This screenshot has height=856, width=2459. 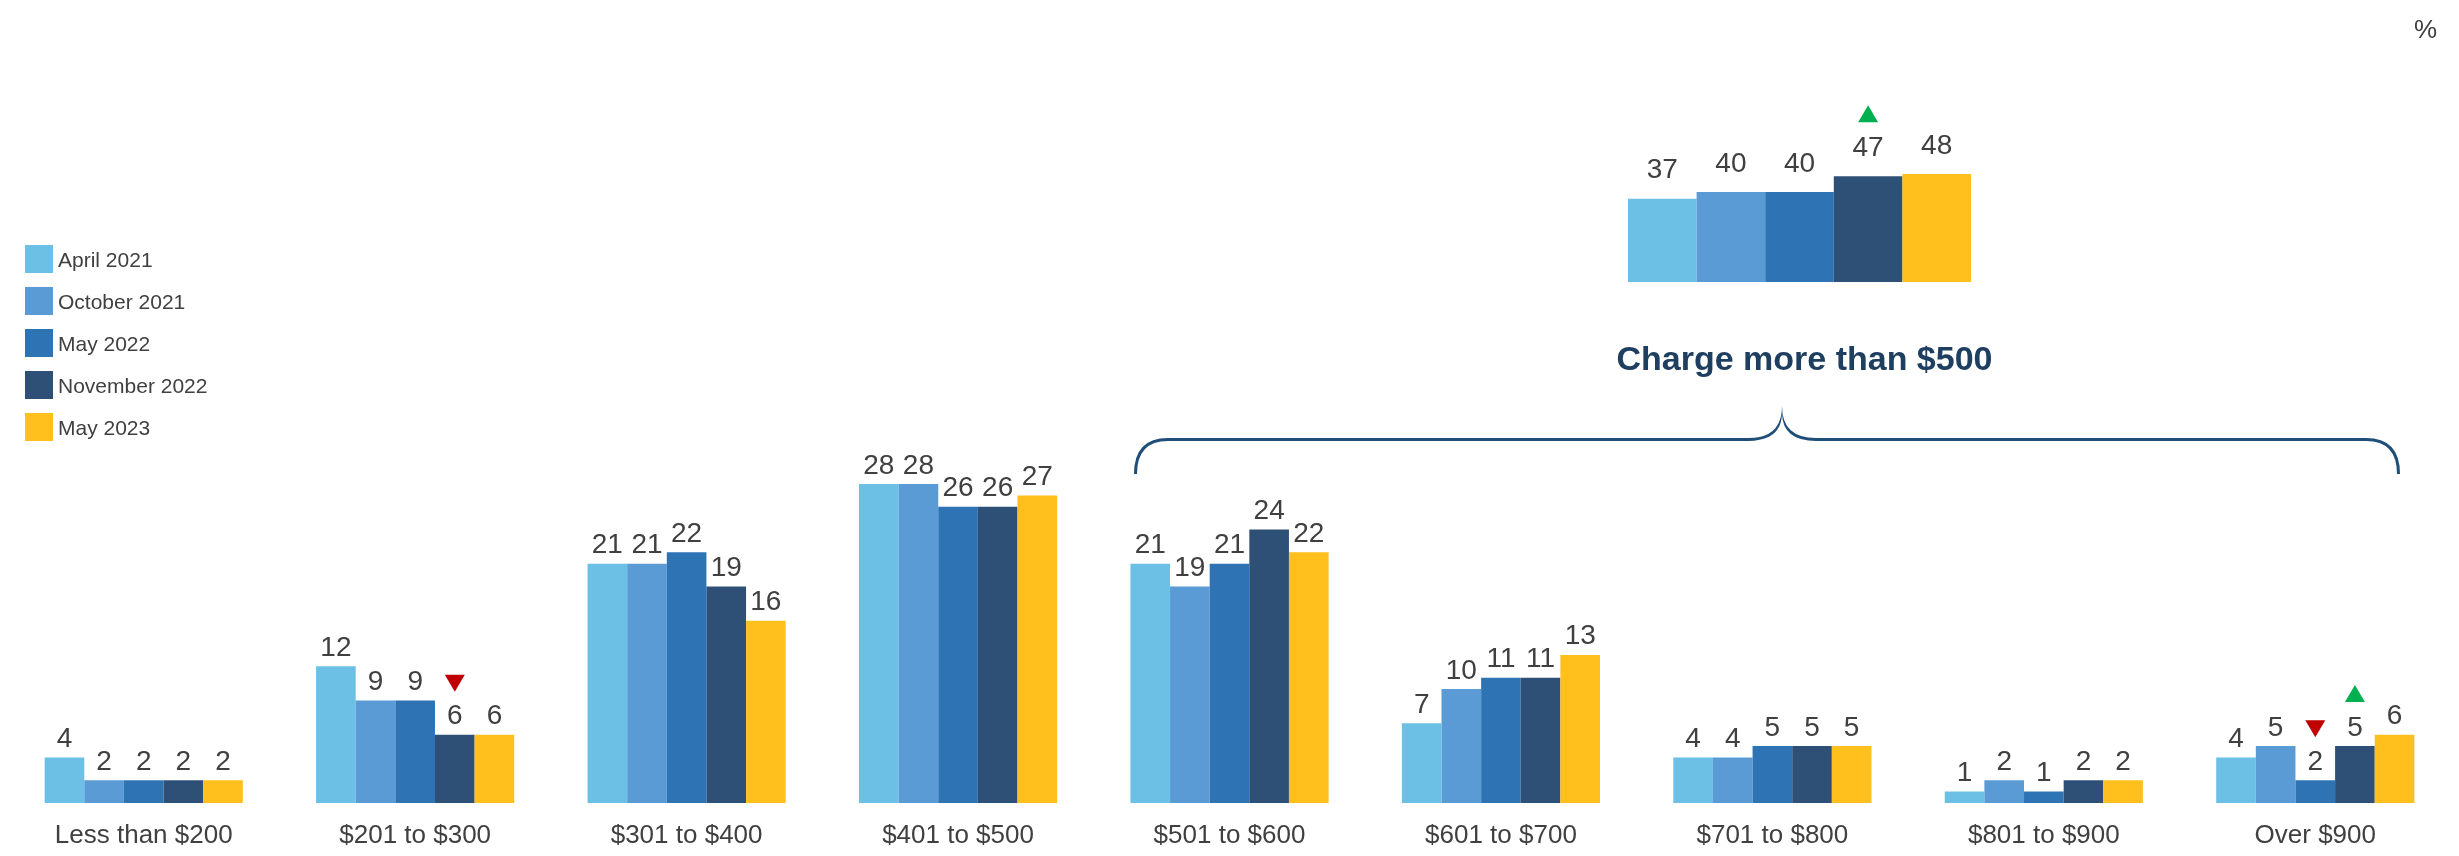 What do you see at coordinates (766, 601) in the screenshot?
I see `data-label: 16` at bounding box center [766, 601].